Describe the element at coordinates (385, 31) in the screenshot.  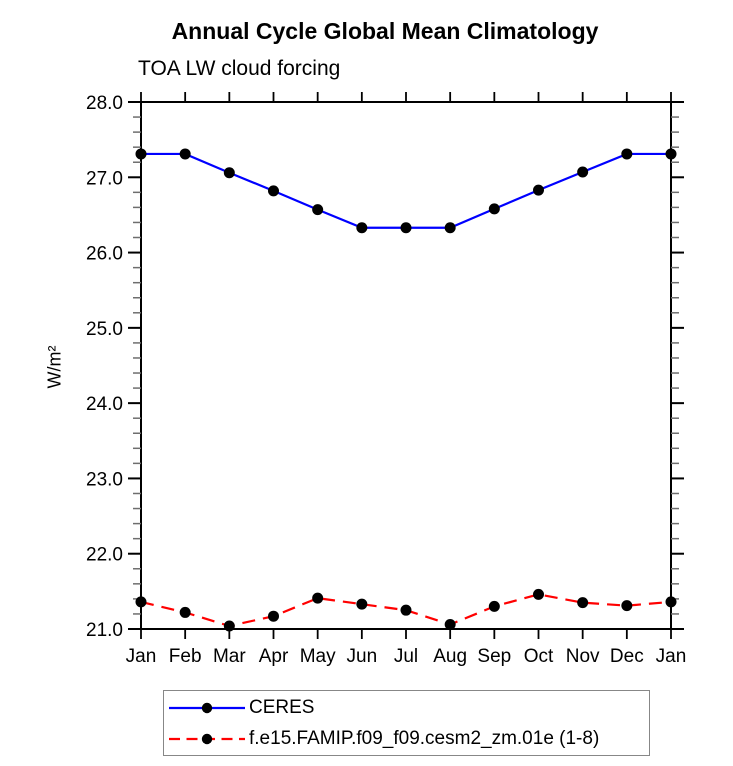
I see `chart-title: Annual Cycle Global Mean Climatology` at that location.